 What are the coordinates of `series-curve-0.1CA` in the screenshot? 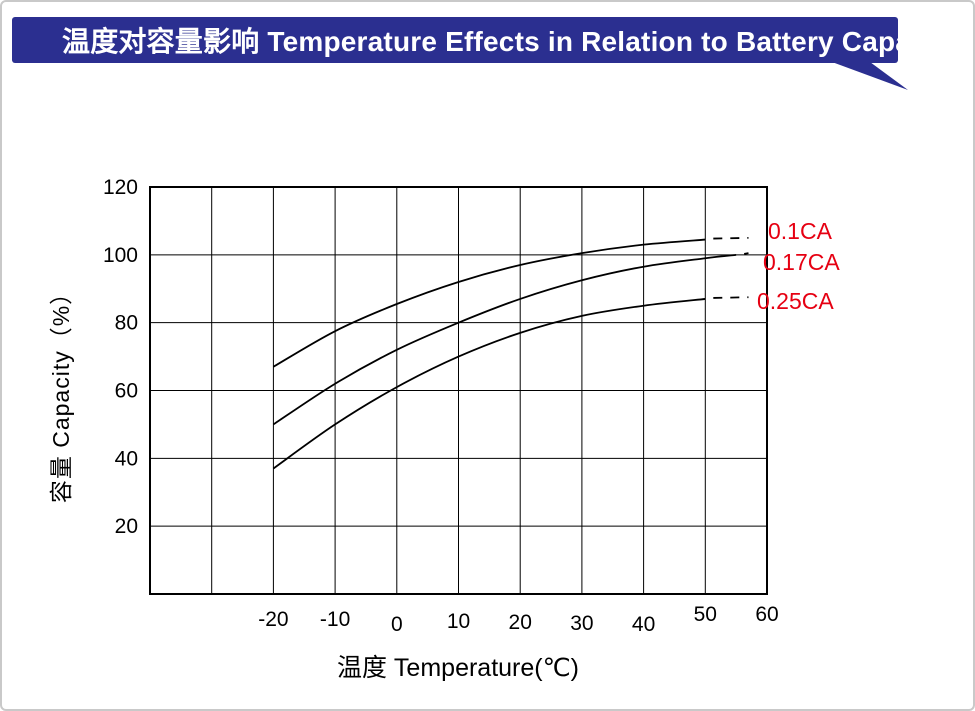 It's located at (489, 303).